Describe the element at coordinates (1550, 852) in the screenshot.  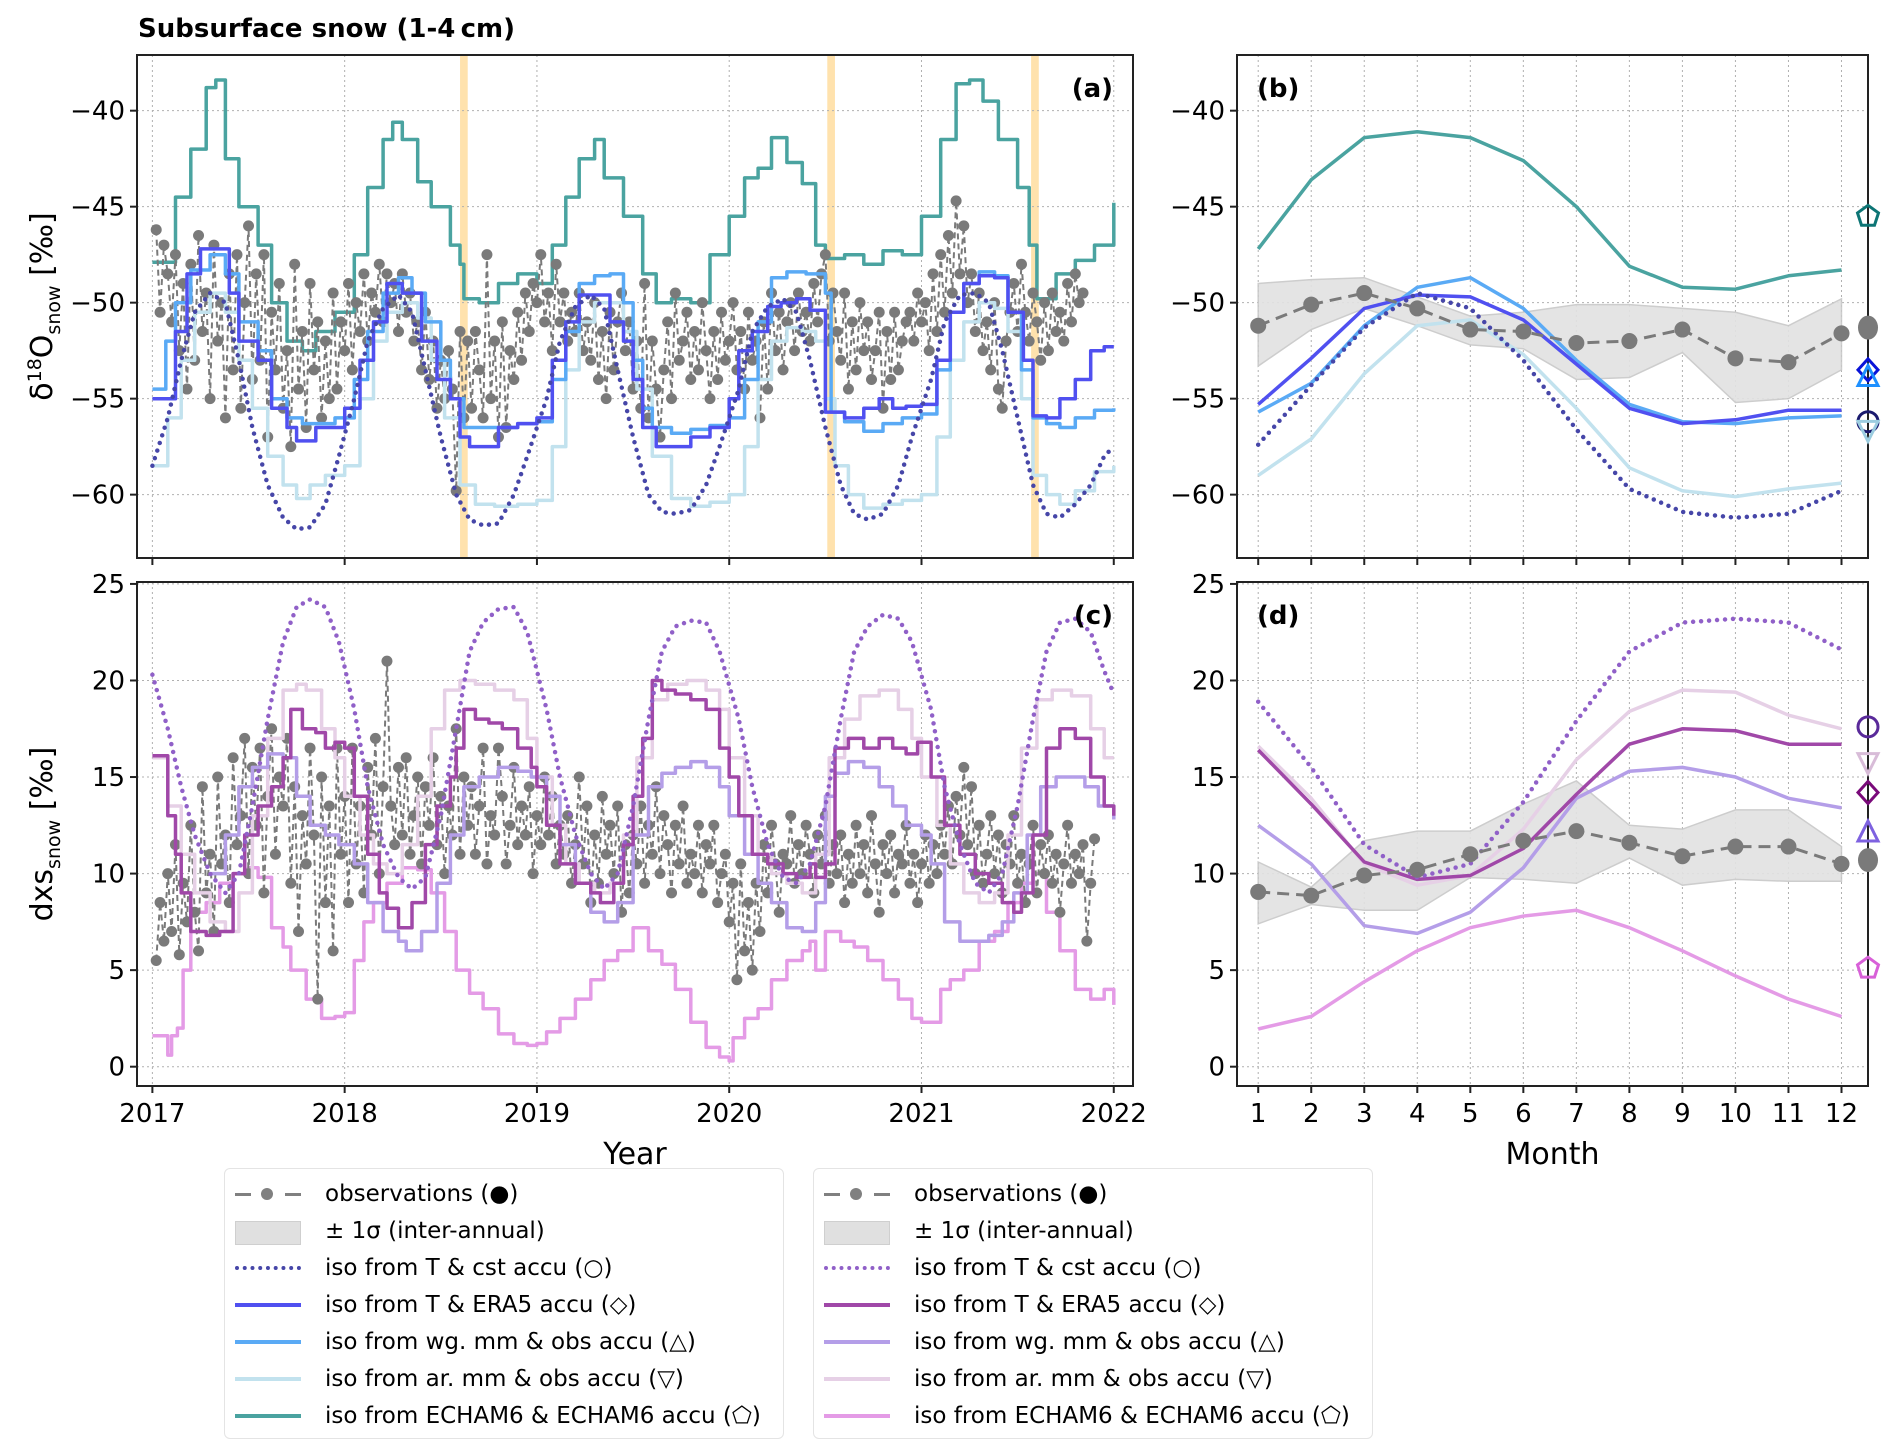
I see `sigma-band` at that location.